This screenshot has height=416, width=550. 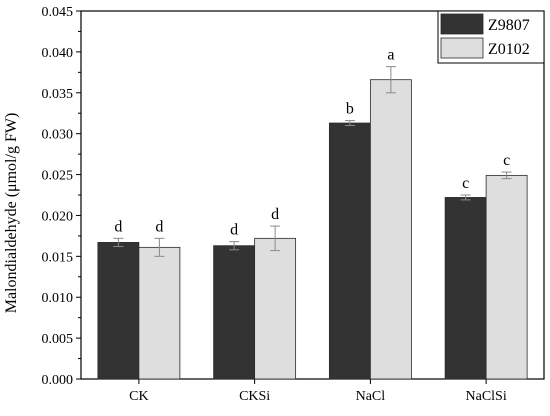 I want to click on x-tick-label: NaClSi, so click(x=486, y=396).